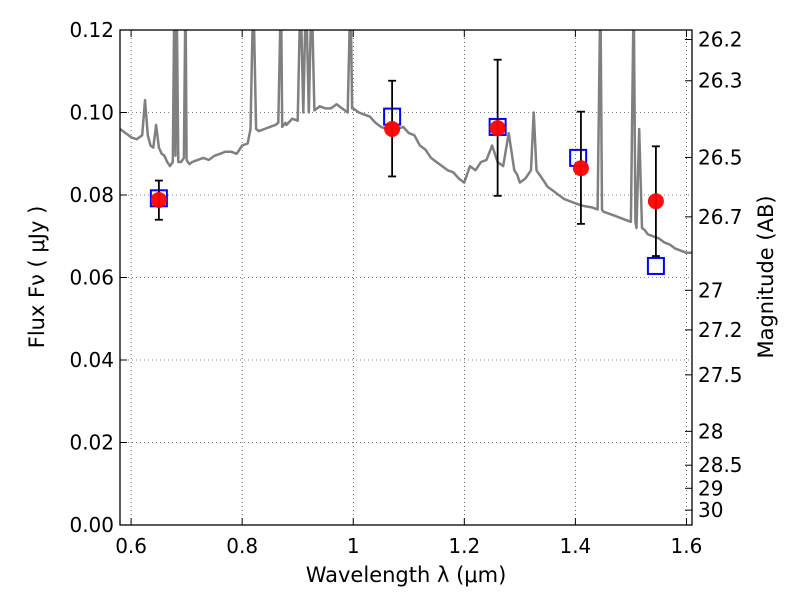  Describe the element at coordinates (710, 488) in the screenshot. I see `magnitude-tick-label: 29` at that location.